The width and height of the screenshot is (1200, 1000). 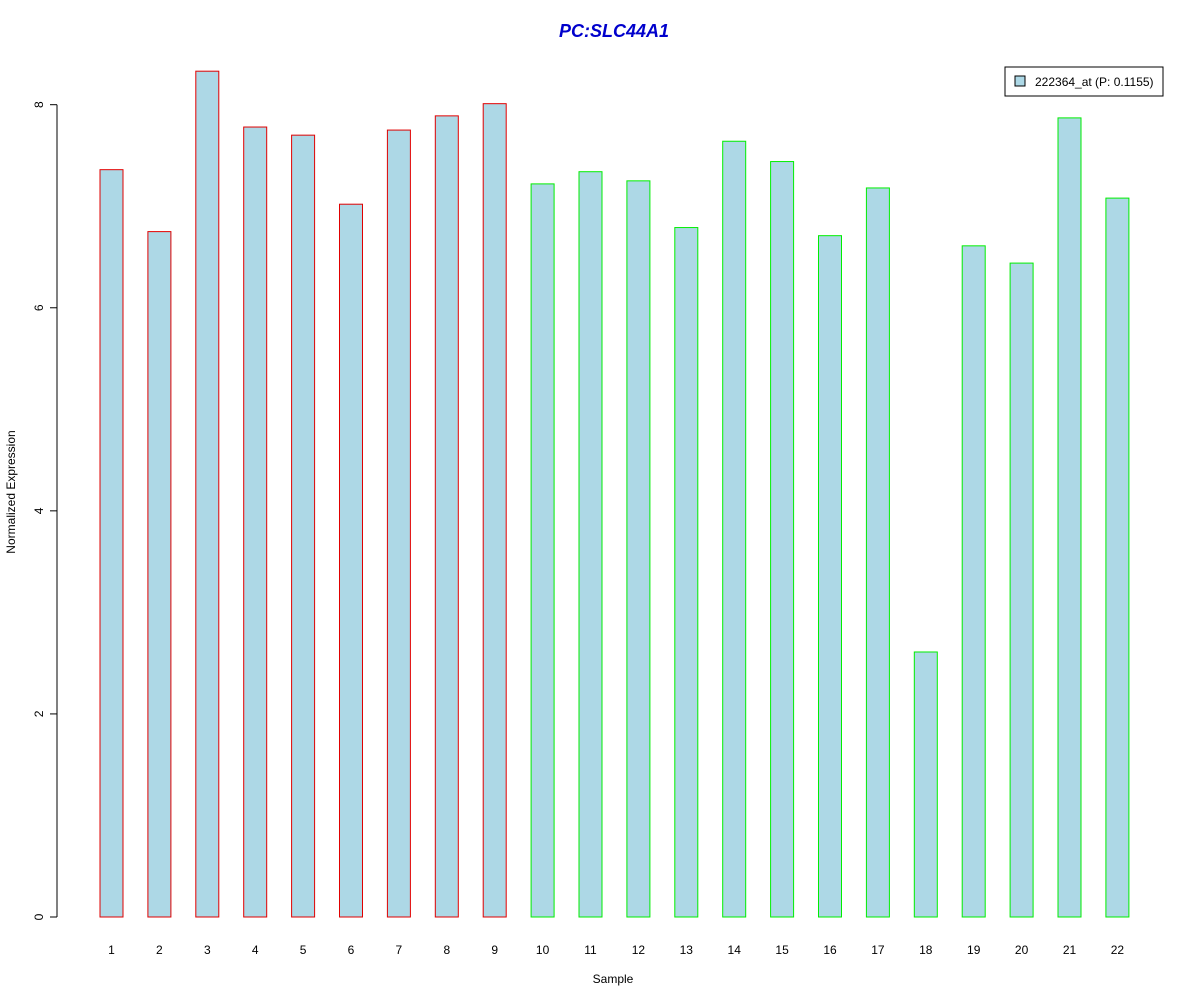 What do you see at coordinates (613, 979) in the screenshot?
I see `x-axis-label: Sample` at bounding box center [613, 979].